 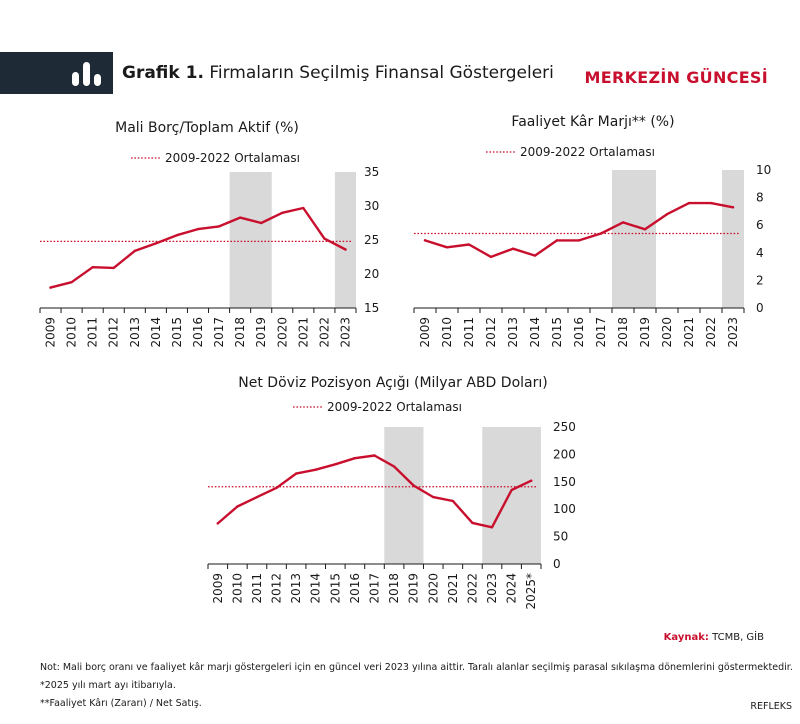 What do you see at coordinates (564, 454) in the screenshot?
I see `y-tick-label: 200` at bounding box center [564, 454].